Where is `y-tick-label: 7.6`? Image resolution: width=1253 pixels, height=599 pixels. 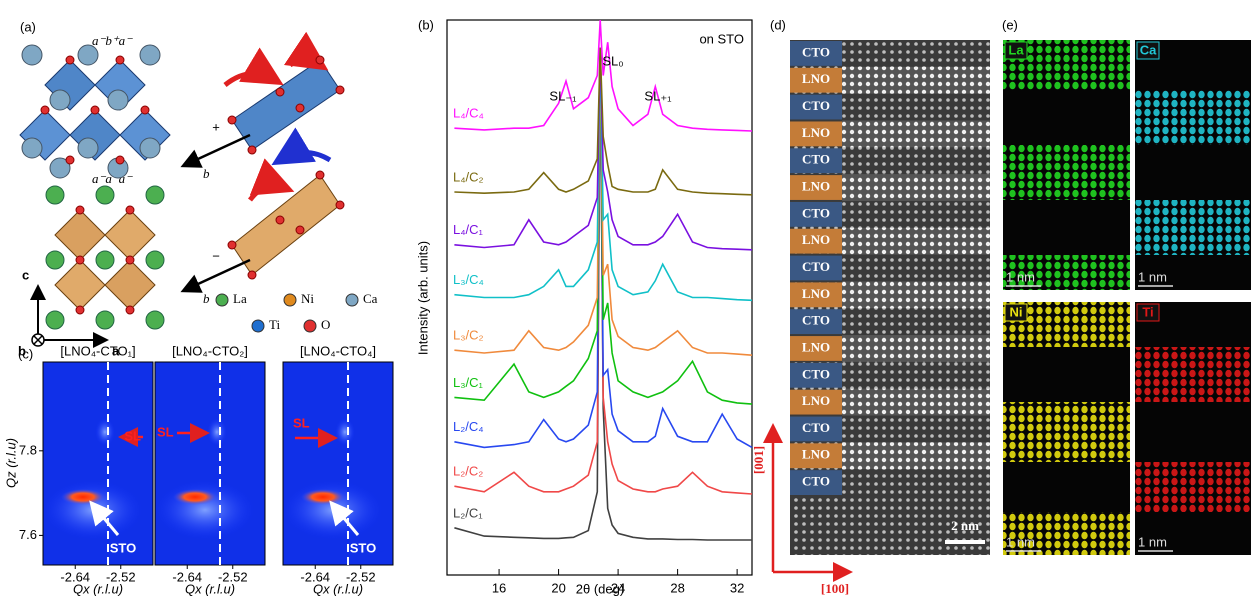
y-tick-label: 7.6 is located at coordinates (28, 534).